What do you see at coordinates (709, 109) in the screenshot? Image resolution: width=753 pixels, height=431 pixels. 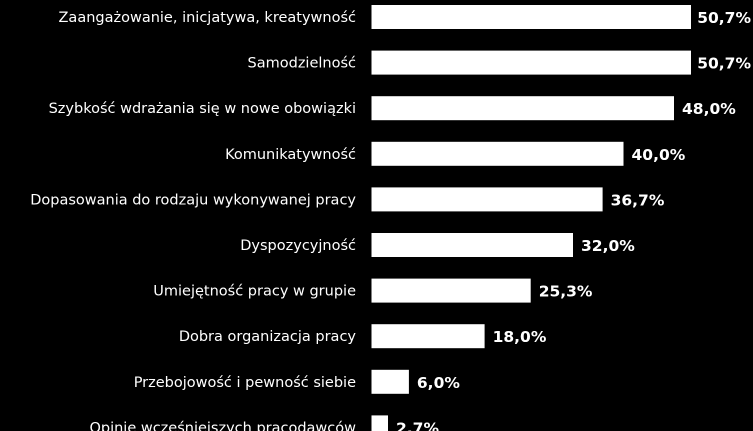 I see `value-label: 48,0%` at bounding box center [709, 109].